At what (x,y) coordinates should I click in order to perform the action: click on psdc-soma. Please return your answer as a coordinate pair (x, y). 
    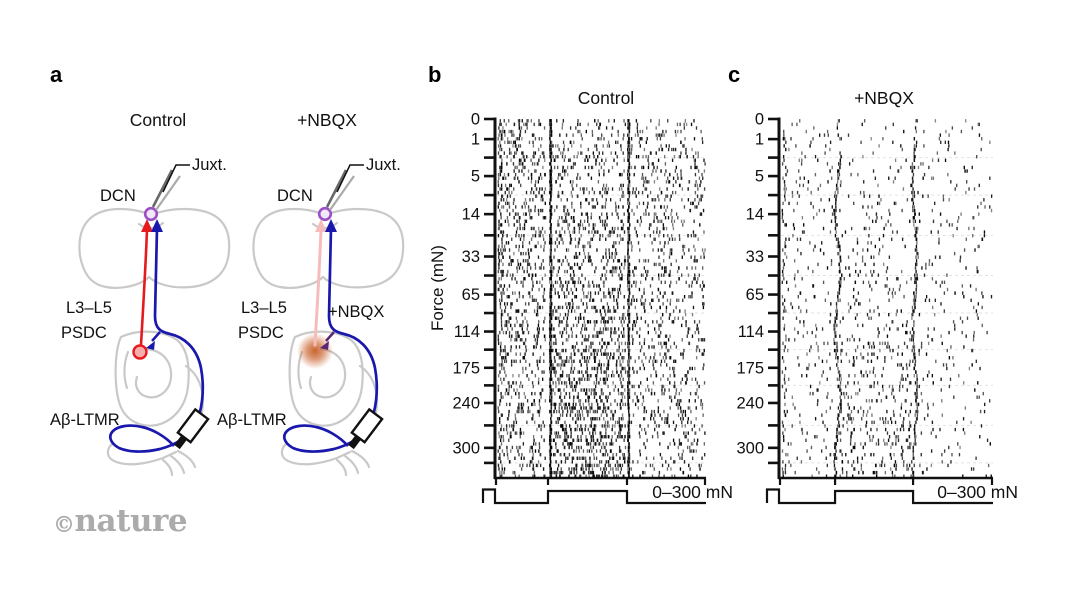
    Looking at the image, I should click on (140, 352).